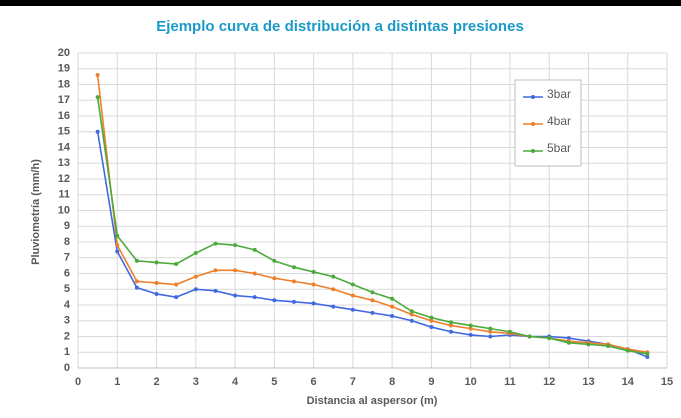 This screenshot has height=418, width=681. I want to click on y-tick-label: 15, so click(64, 132).